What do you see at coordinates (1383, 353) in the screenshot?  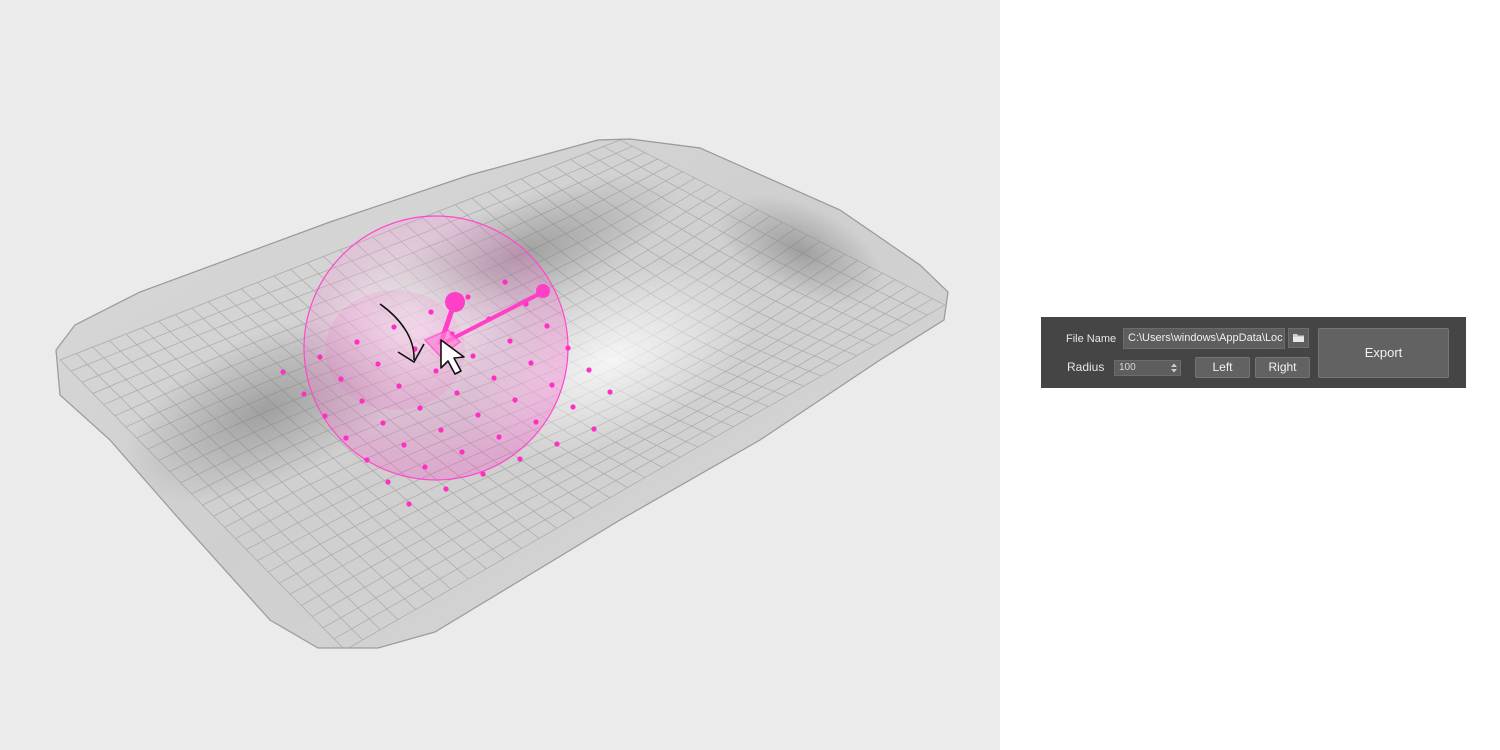 I see `export-button: Export` at bounding box center [1383, 353].